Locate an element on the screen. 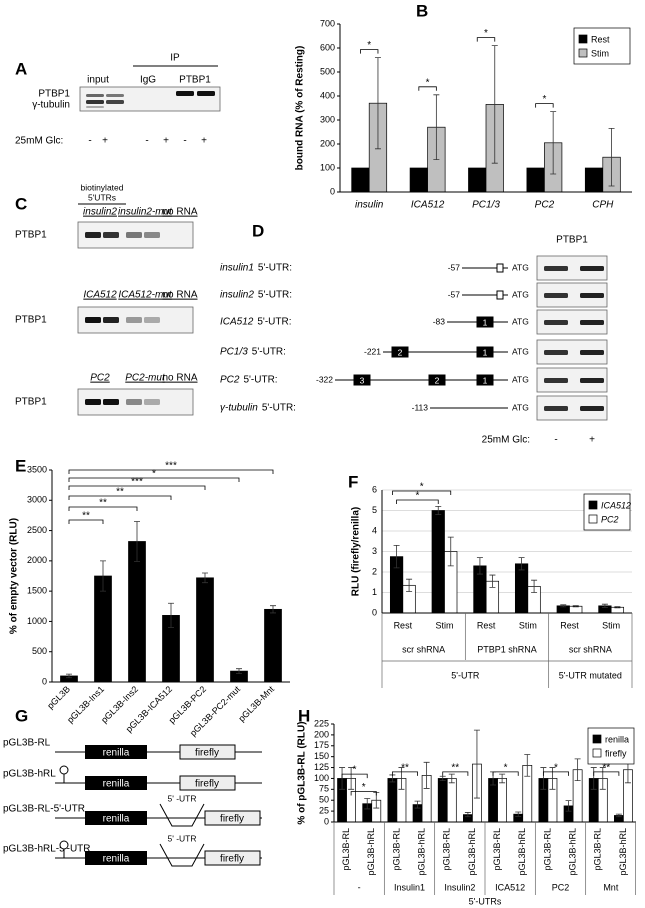 The width and height of the screenshot is (645, 908). group-label: scr shRNA is located at coordinates (423, 649).